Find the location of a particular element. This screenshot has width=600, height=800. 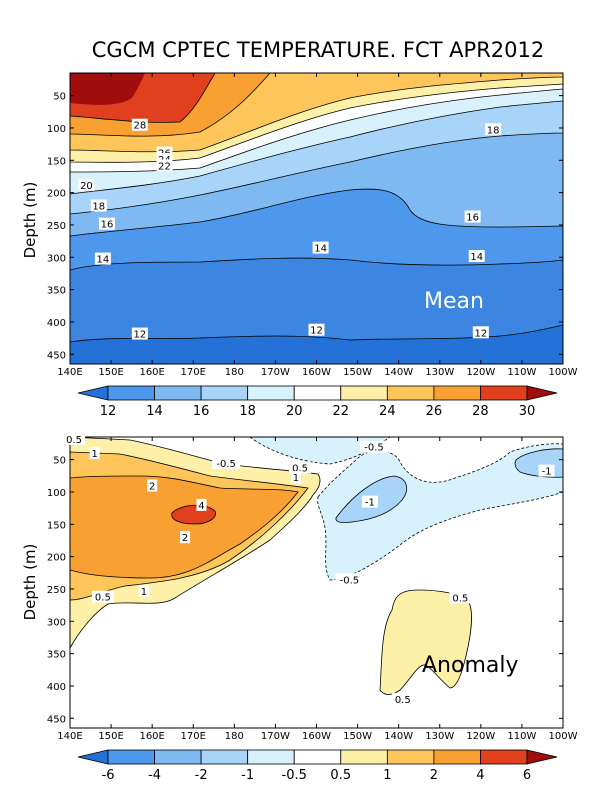

colorbar-level-label: 0.5 is located at coordinates (340, 775).